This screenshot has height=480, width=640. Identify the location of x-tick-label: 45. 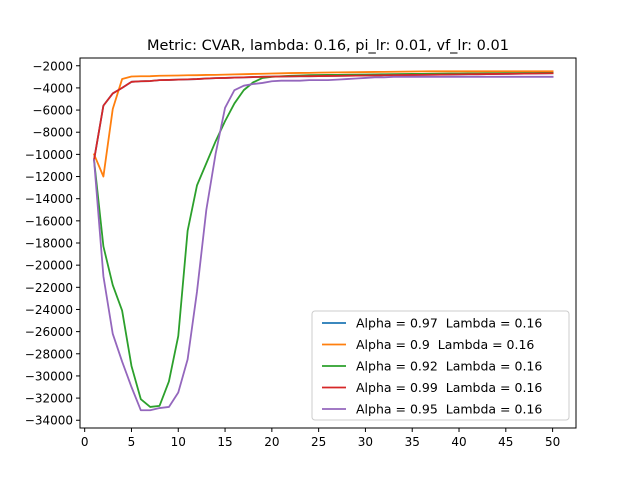
(505, 442).